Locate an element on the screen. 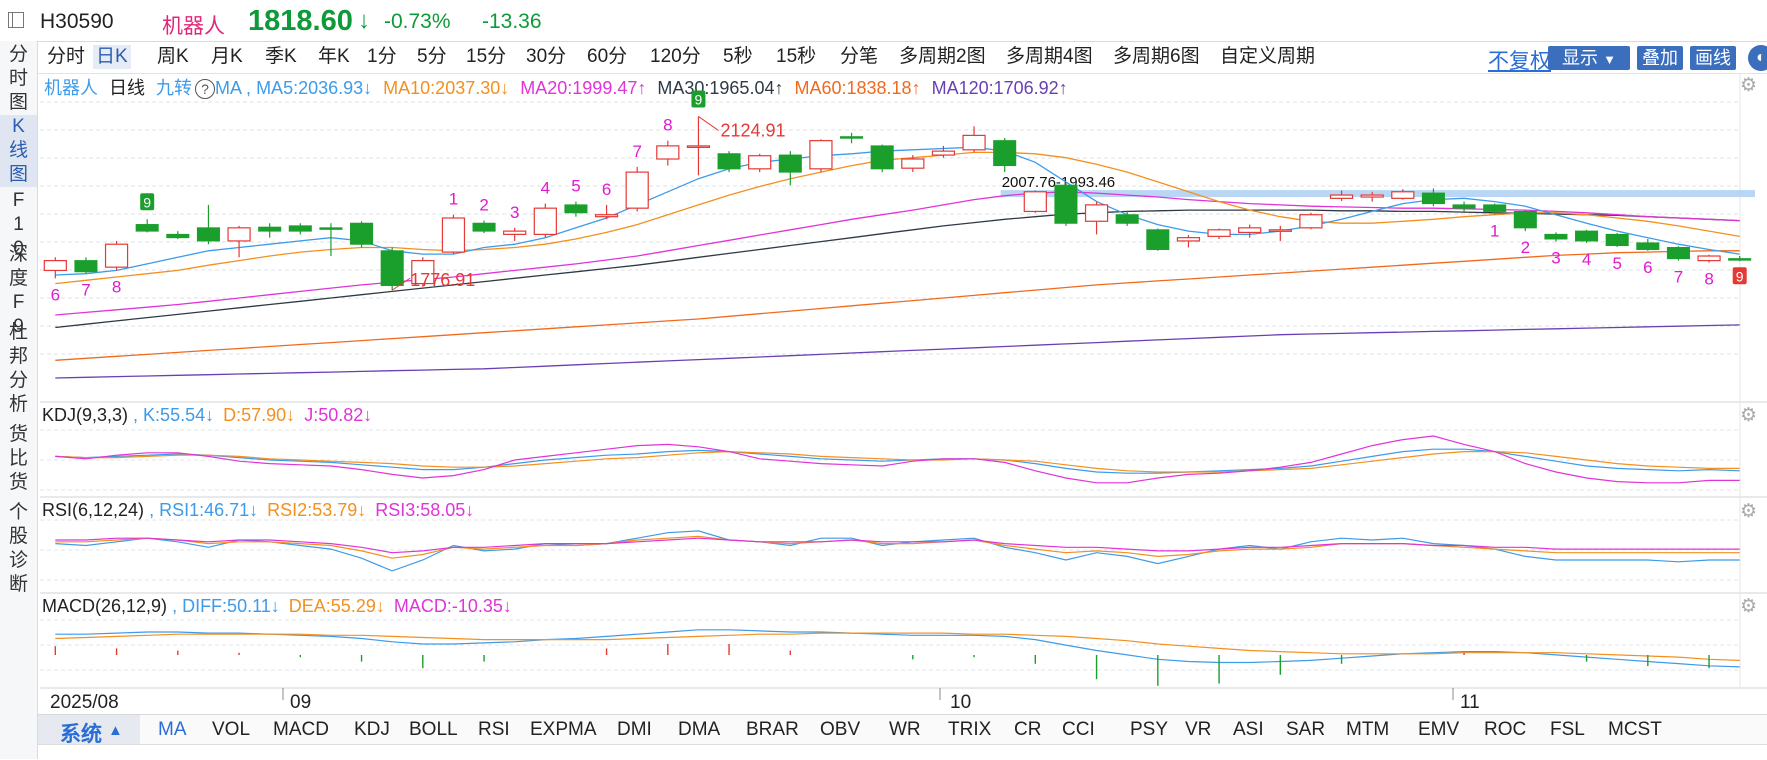  nav-diagnosis-label: 个股诊断 is located at coordinates (18, 548).